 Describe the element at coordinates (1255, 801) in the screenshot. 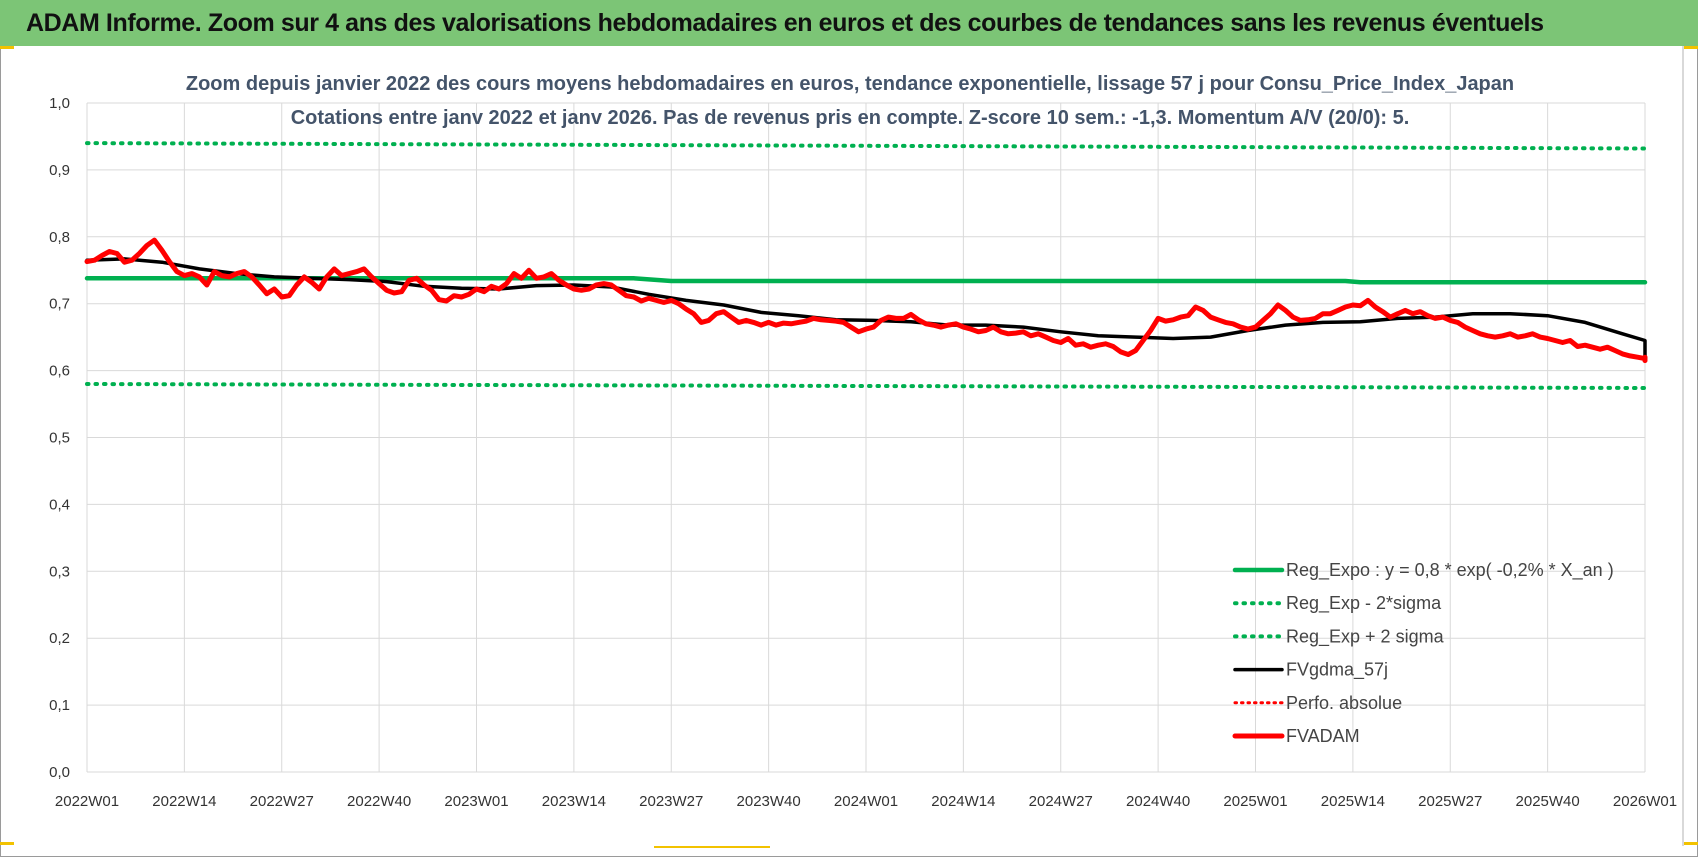

I see `x-tick-label: 2025W01` at that location.